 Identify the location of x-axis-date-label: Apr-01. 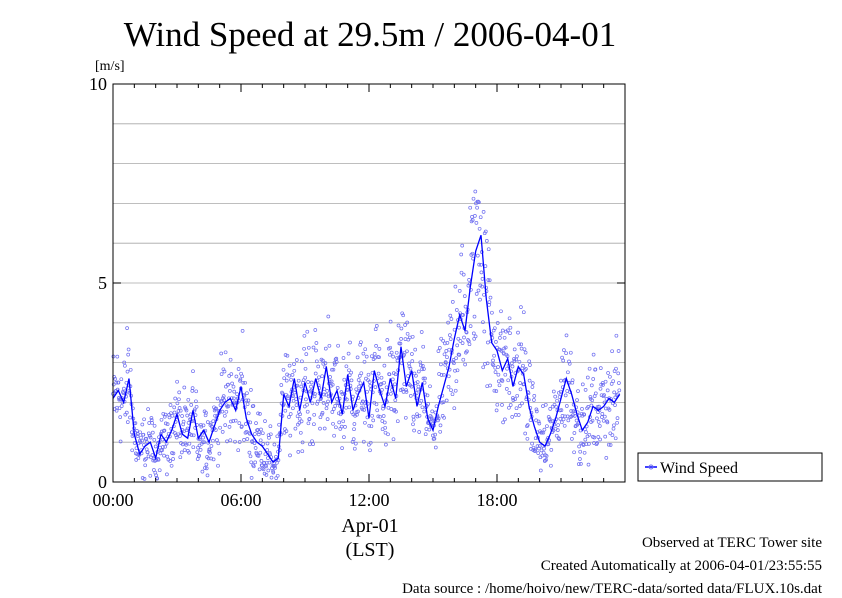
(369, 526).